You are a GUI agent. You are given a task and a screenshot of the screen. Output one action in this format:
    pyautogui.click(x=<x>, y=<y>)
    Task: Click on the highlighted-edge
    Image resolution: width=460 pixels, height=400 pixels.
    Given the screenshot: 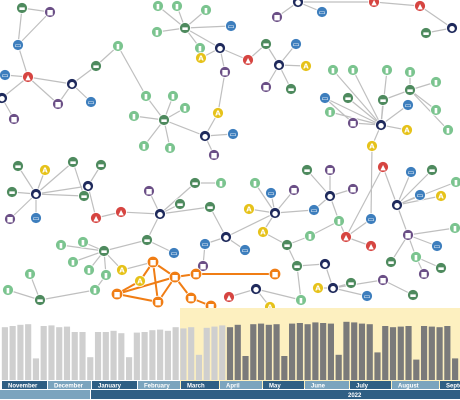 What is the action you would take?
    pyautogui.click(x=146, y=285)
    